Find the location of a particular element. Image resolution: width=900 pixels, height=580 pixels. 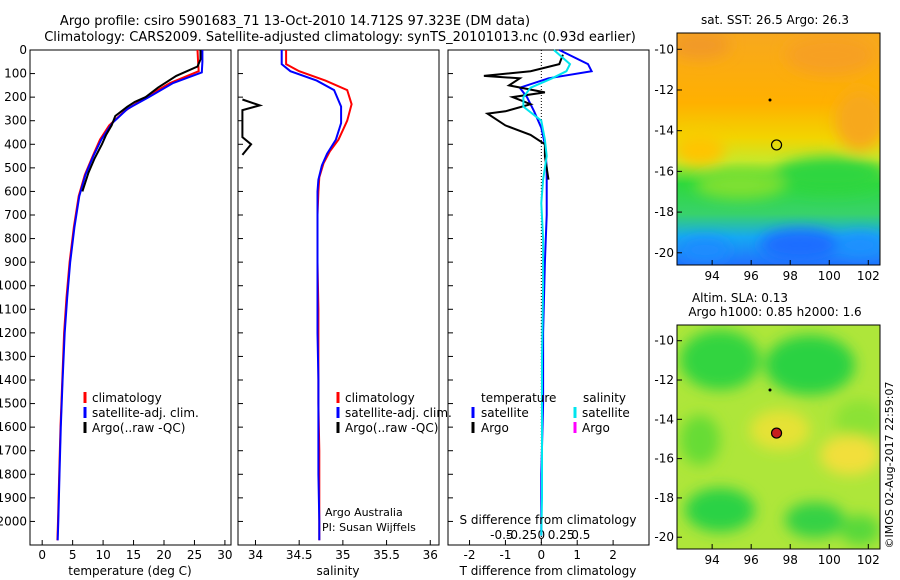

map-y-tick-label: -14 is located at coordinates (664, 419).